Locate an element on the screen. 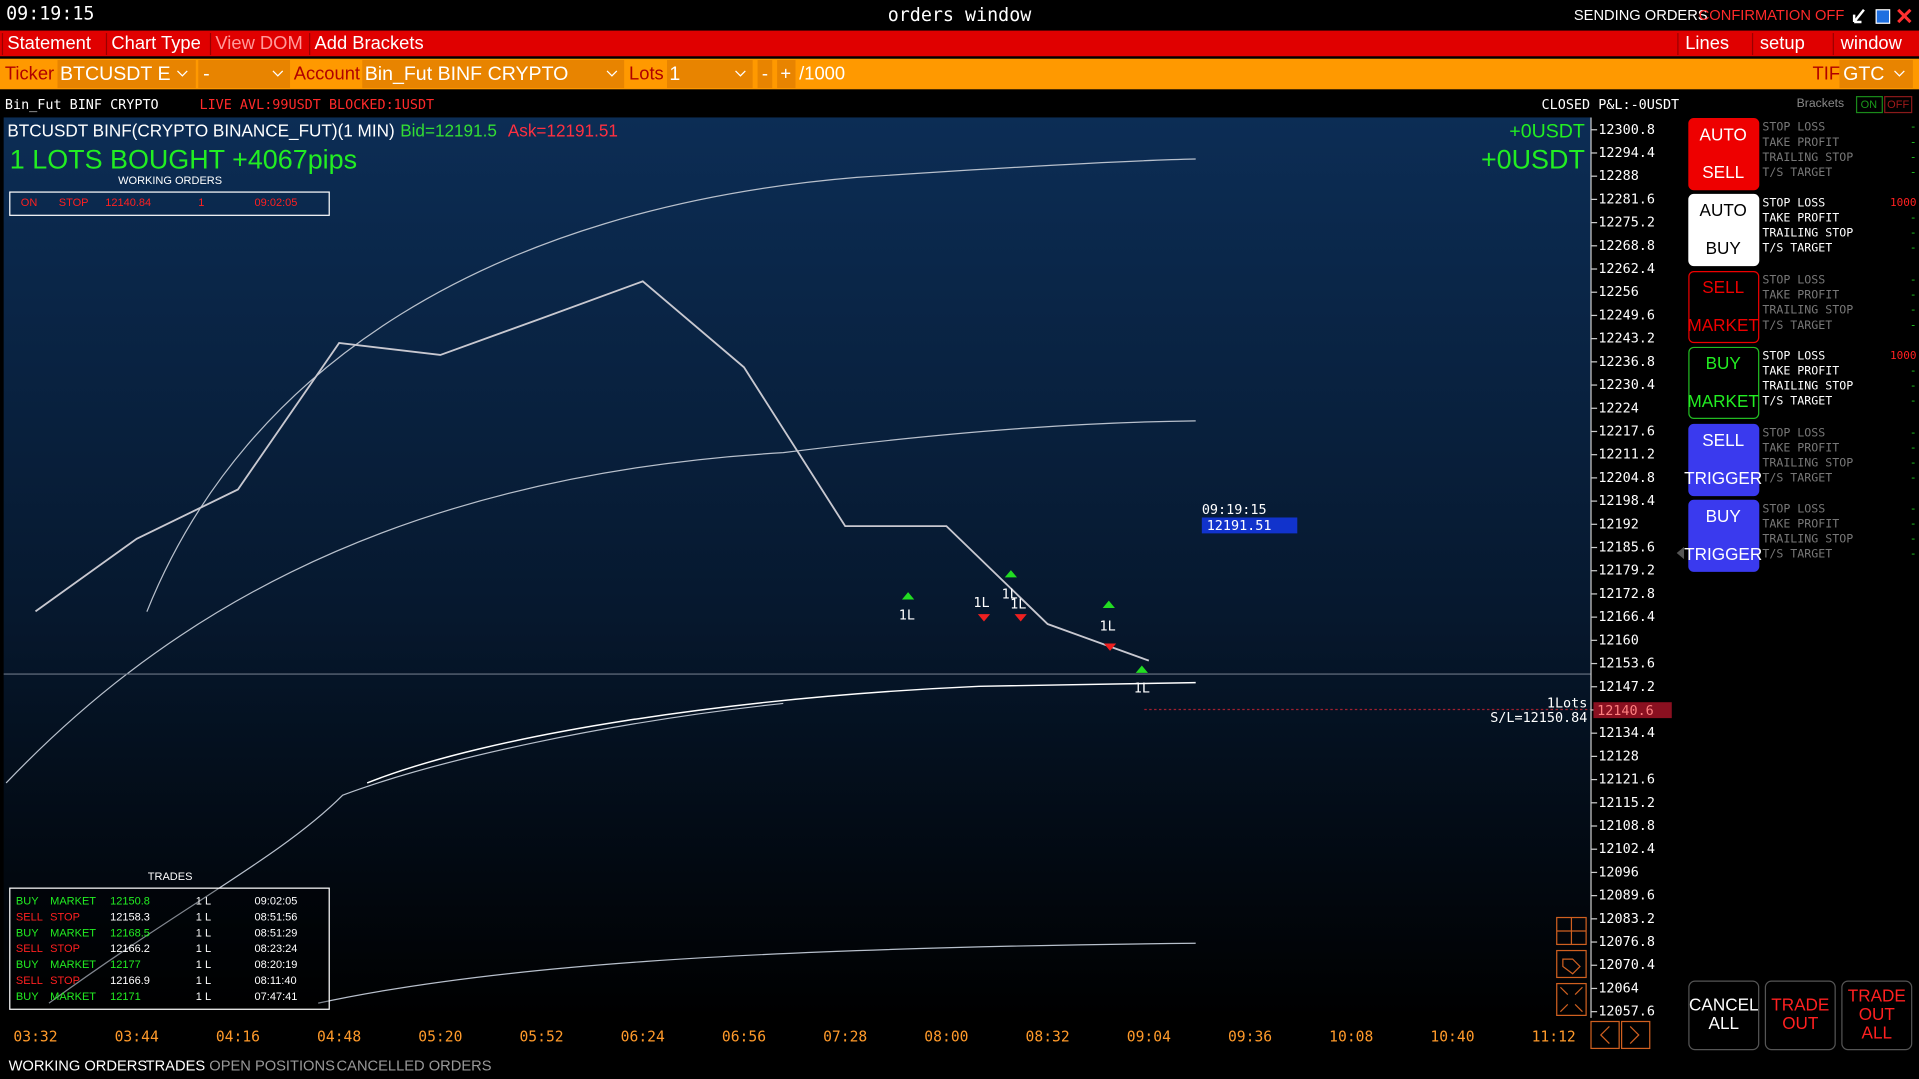  y-tick-label: 12096 is located at coordinates (1618, 872).